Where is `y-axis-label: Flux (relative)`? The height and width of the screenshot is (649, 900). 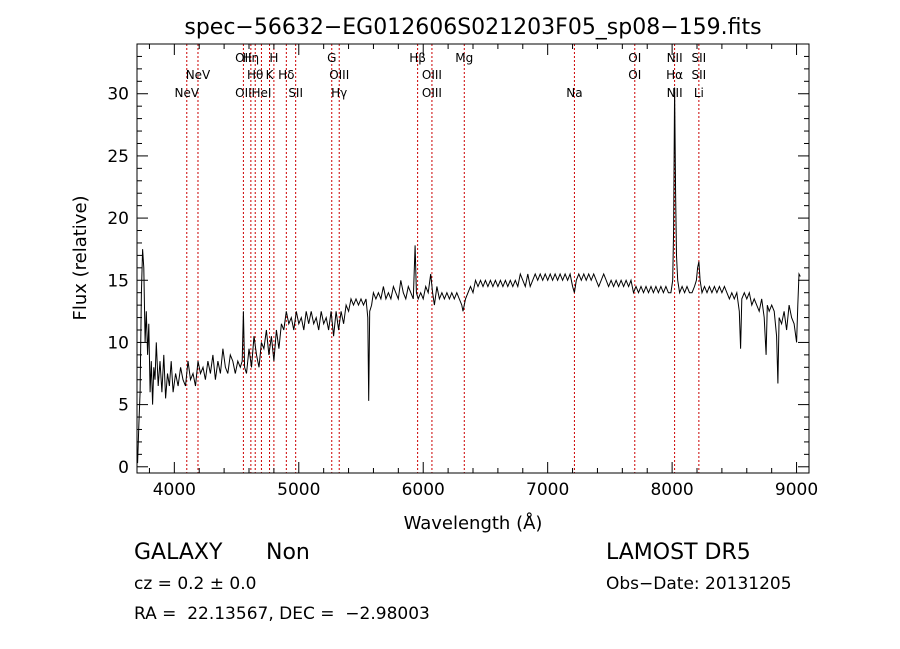
y-axis-label: Flux (relative) is located at coordinates (80, 257).